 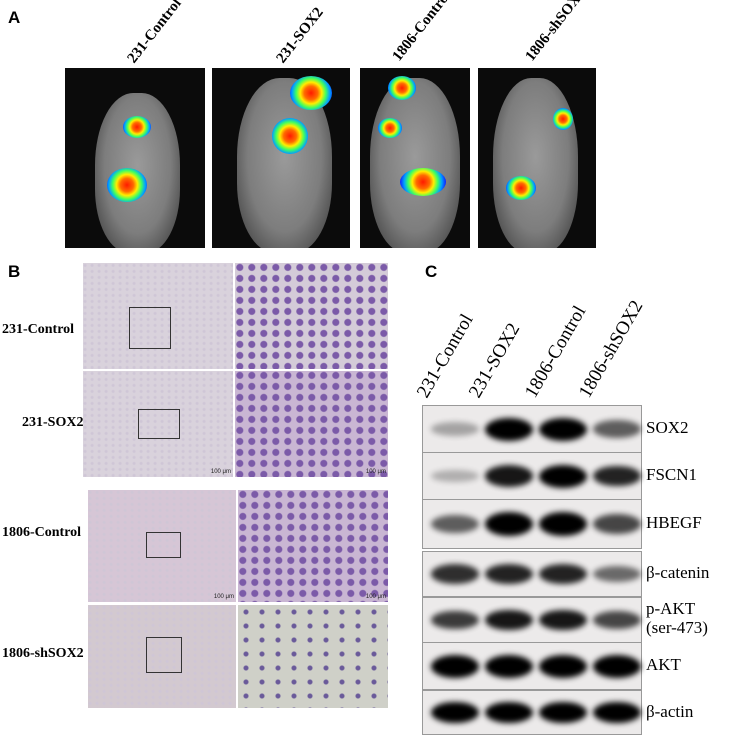 What do you see at coordinates (677, 618) in the screenshot?
I see `protein-label: p-AKT (ser-473)` at bounding box center [677, 618].